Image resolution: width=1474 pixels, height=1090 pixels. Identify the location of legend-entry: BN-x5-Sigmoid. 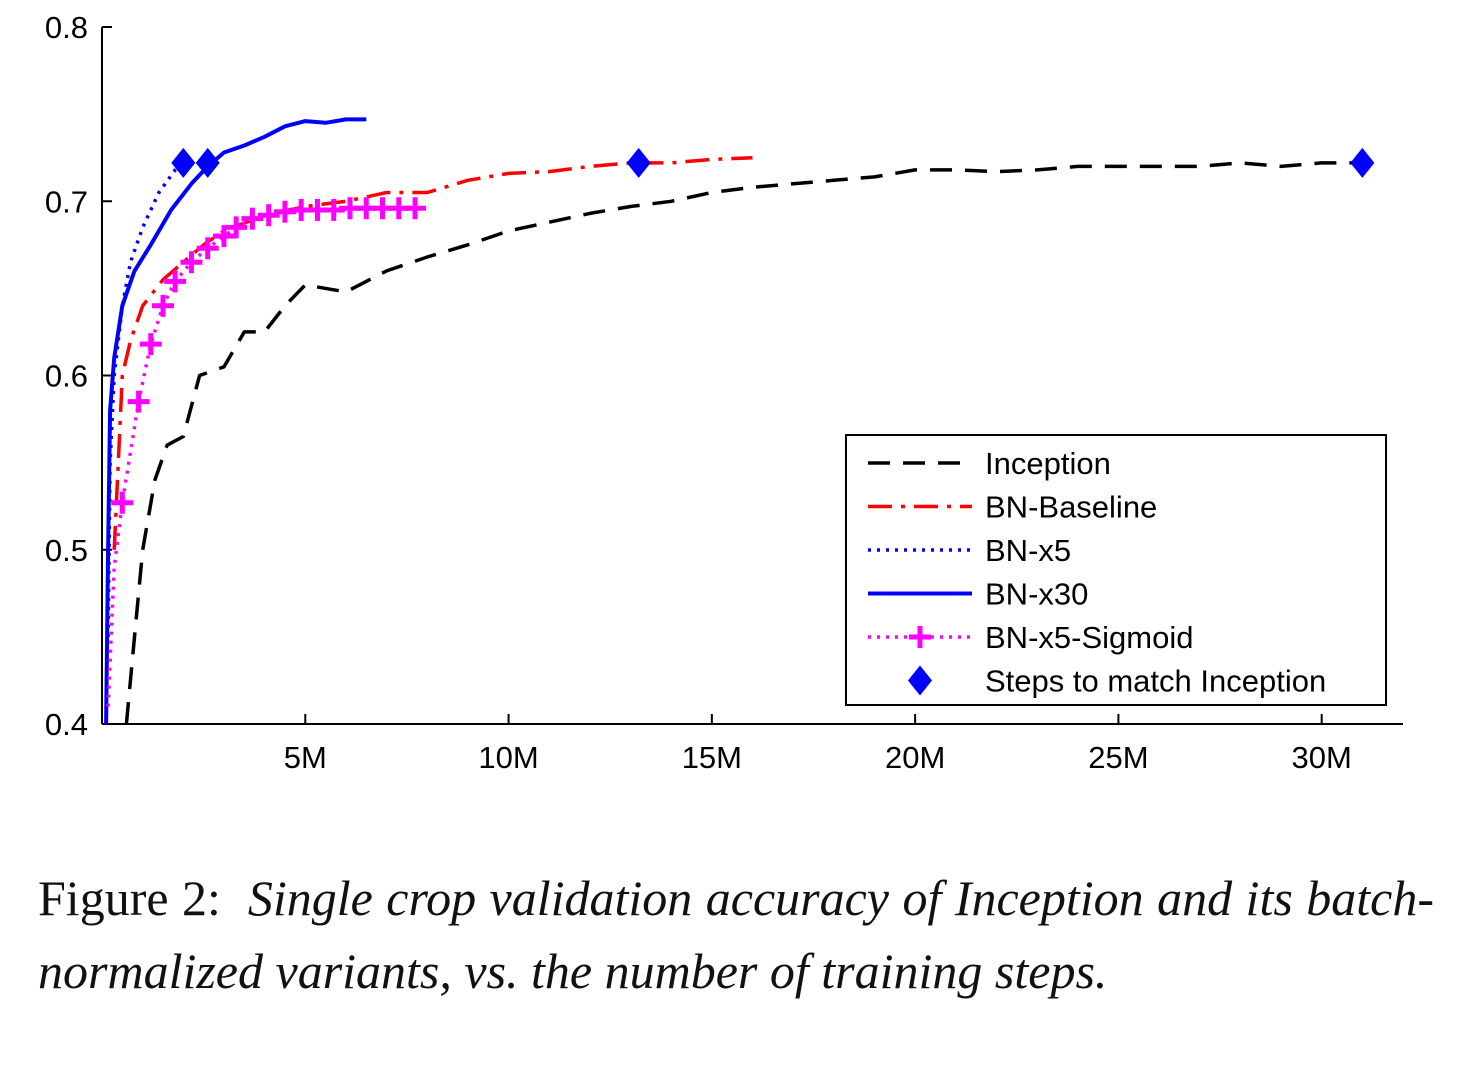
(1030, 637).